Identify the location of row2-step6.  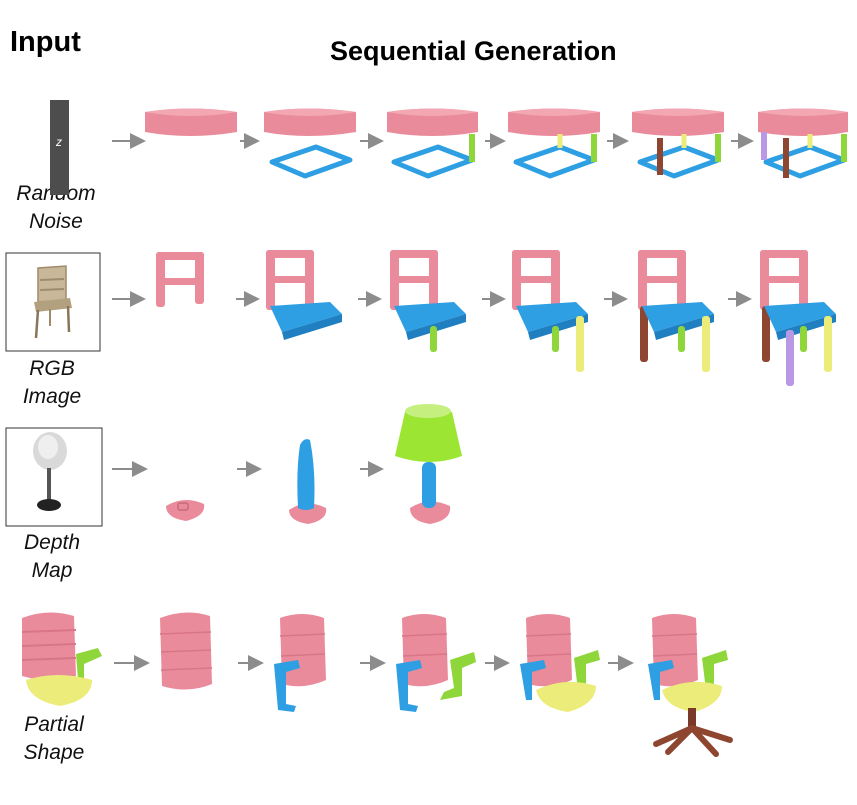
(798, 318).